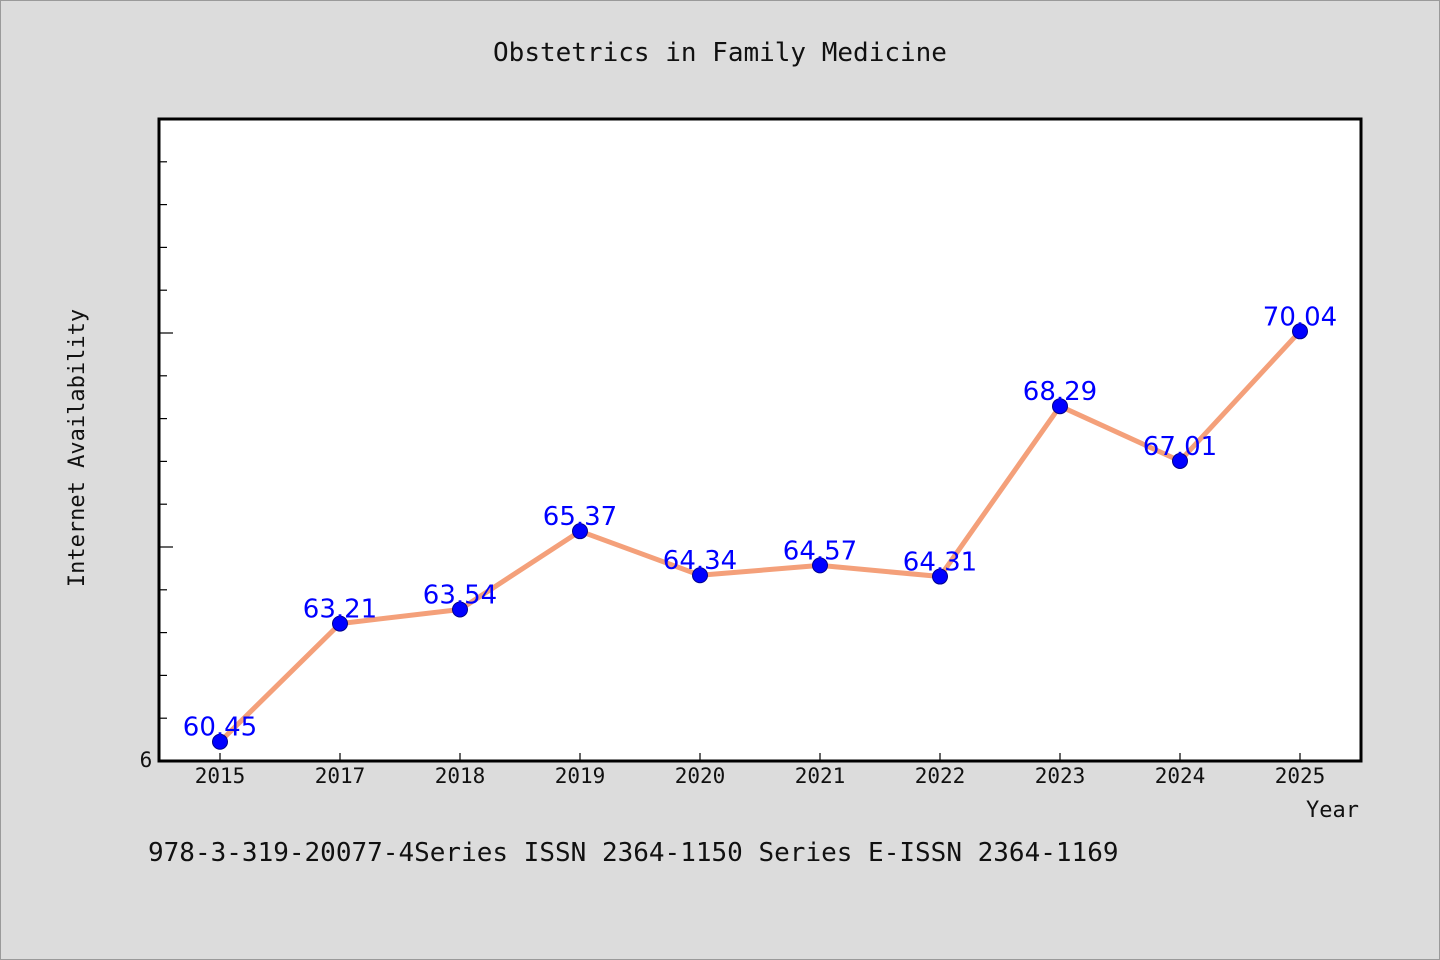  I want to click on data-label: 60.45, so click(220, 728).